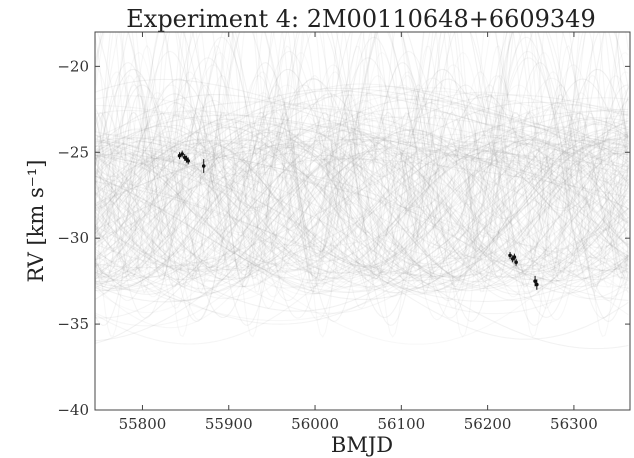 The height and width of the screenshot is (458, 634). What do you see at coordinates (315, 424) in the screenshot?
I see `x-tick-label: 56000` at bounding box center [315, 424].